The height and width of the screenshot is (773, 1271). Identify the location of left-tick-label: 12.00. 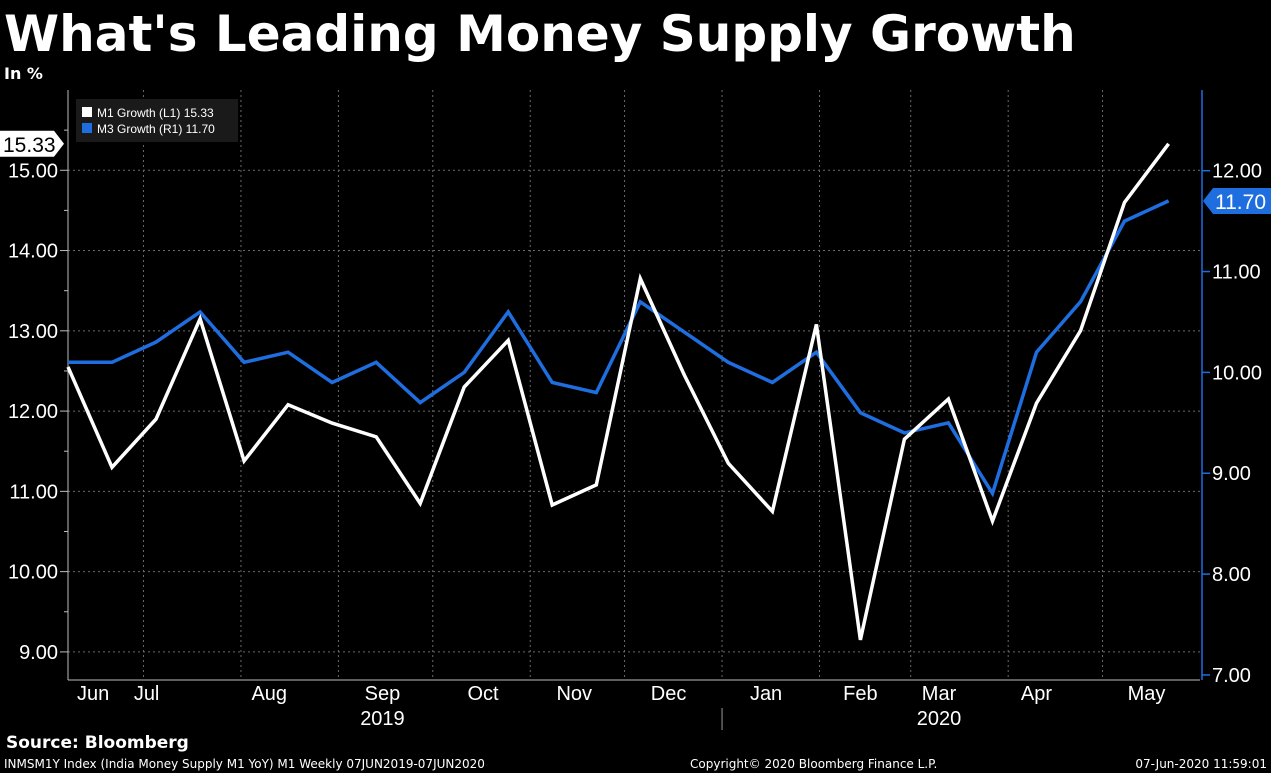
(33, 412).